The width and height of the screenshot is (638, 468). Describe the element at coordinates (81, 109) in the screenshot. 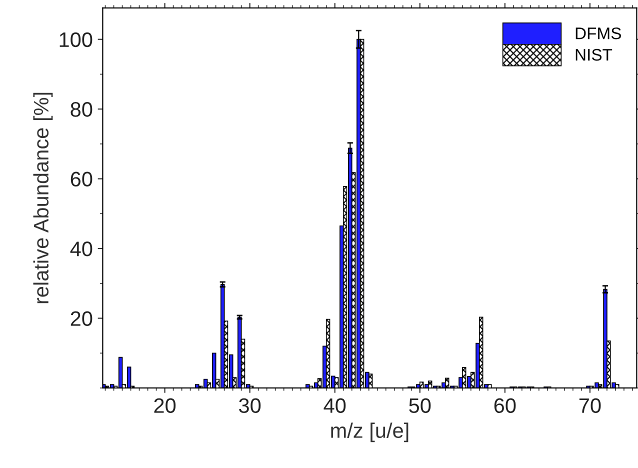

I see `y-tick-label: 80` at that location.